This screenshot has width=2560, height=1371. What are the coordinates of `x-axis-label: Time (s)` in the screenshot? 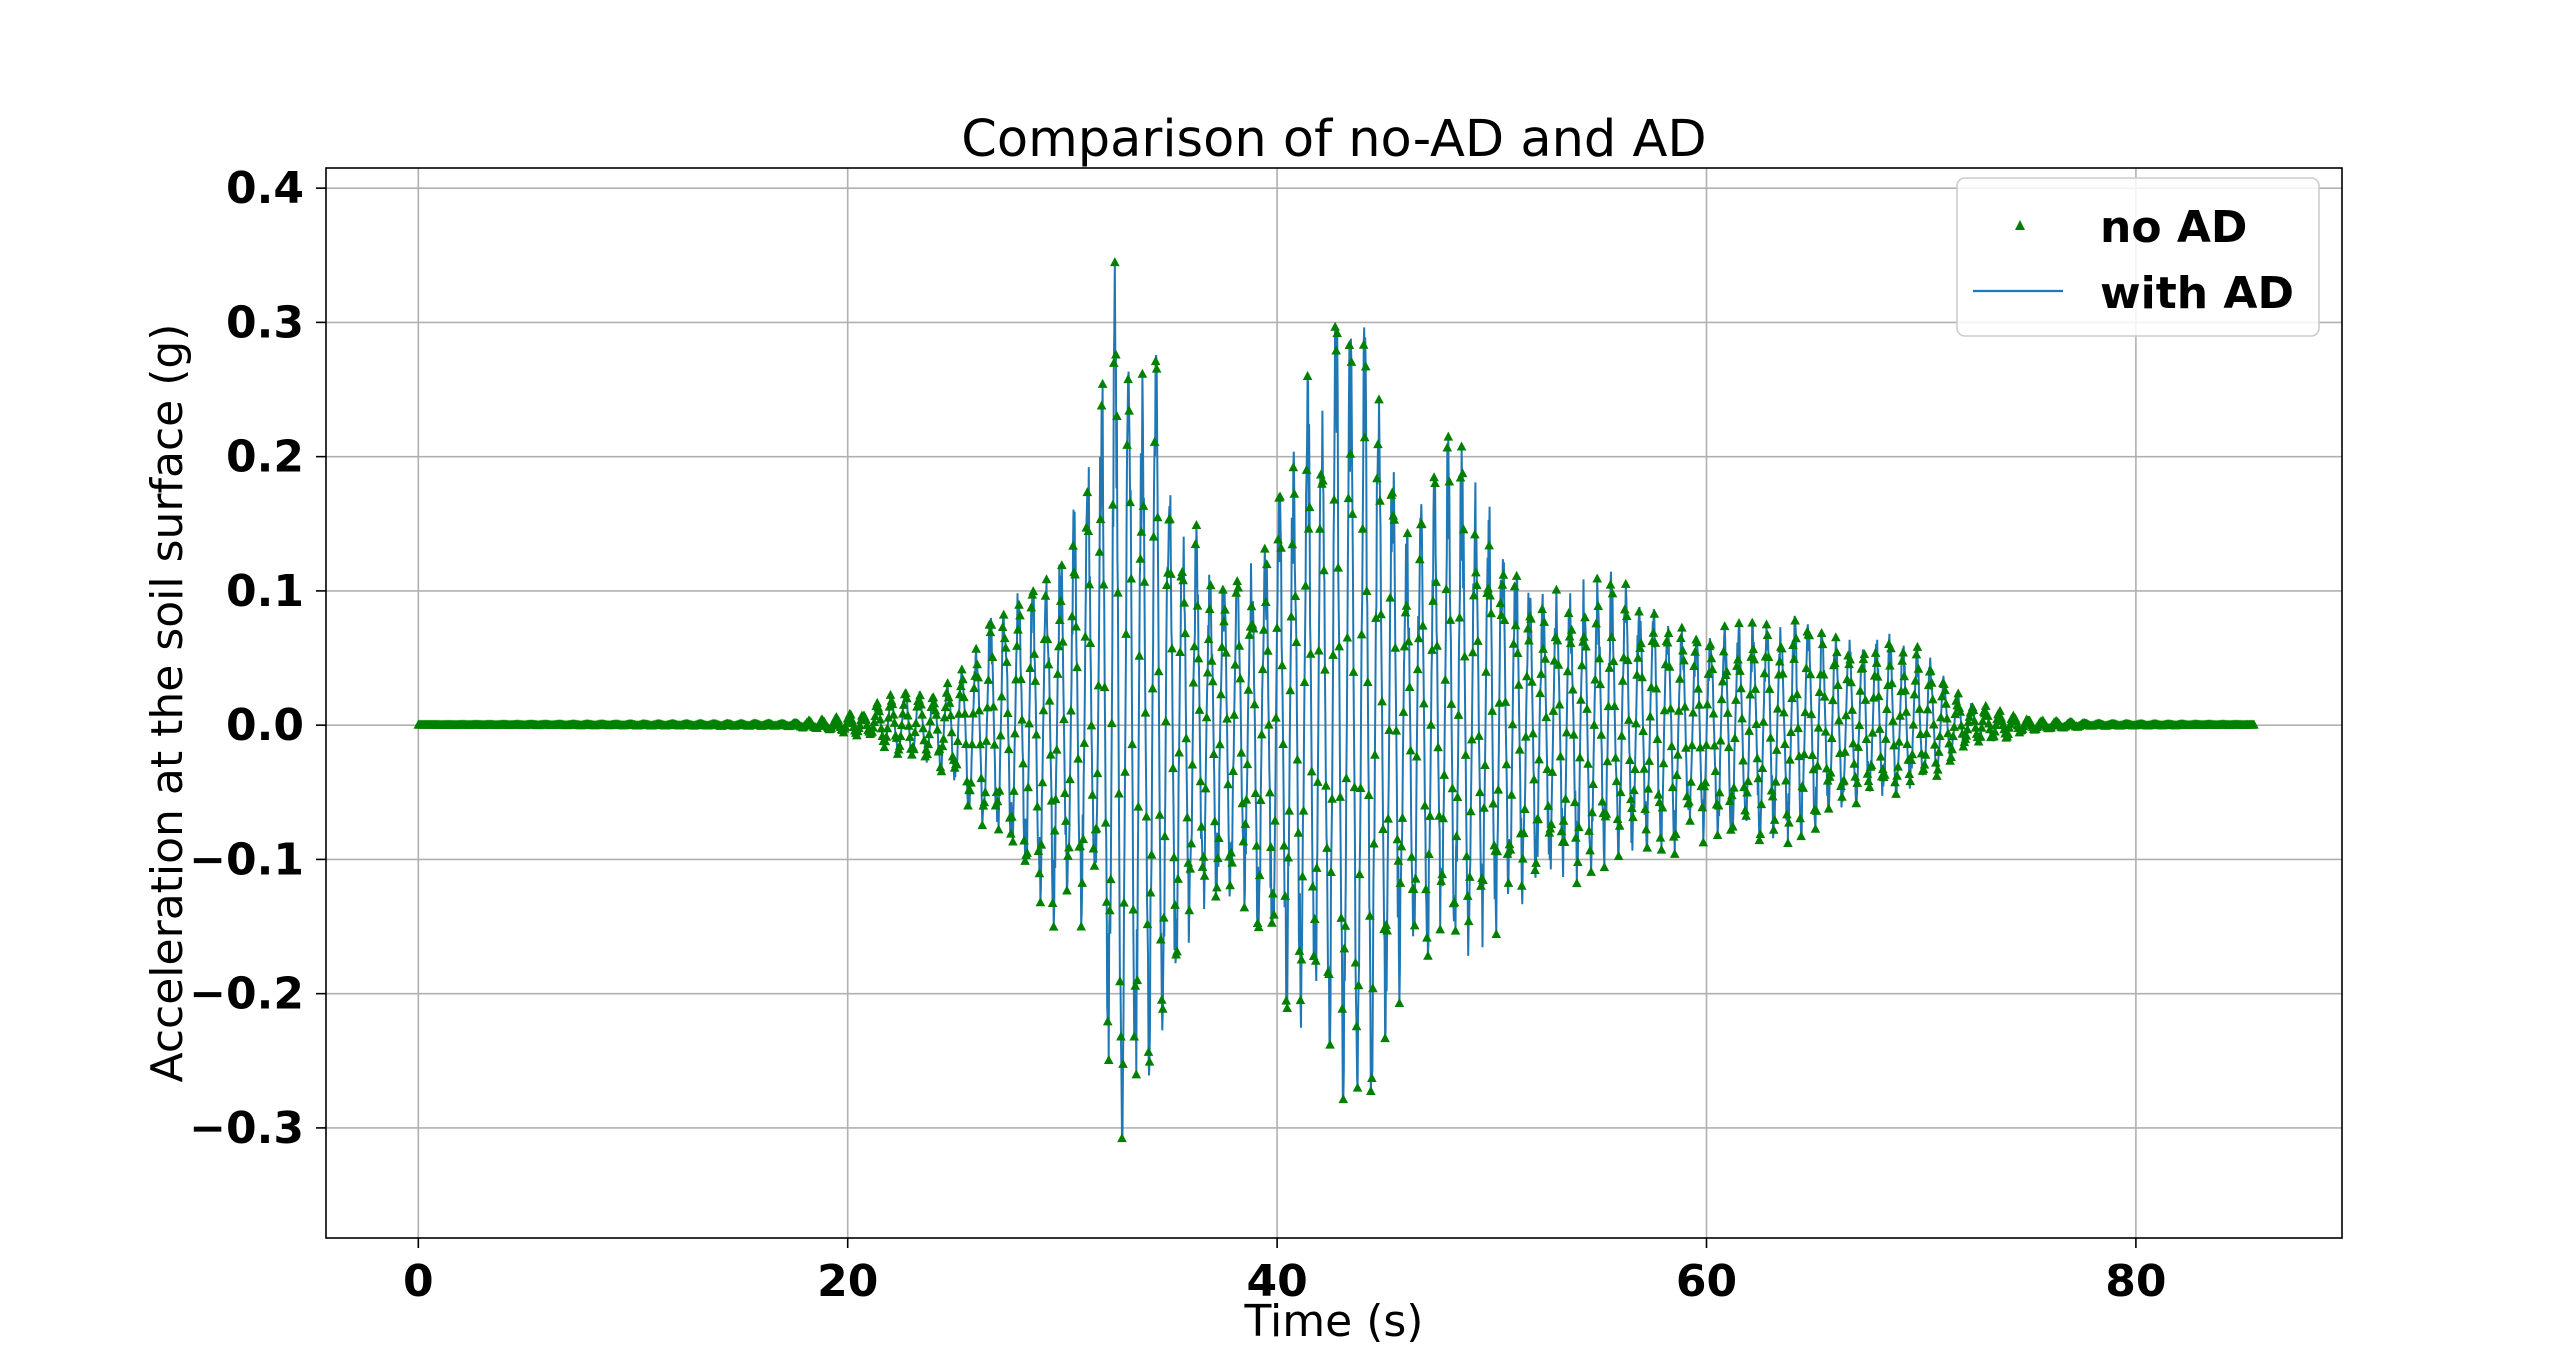 It's located at (1334, 1321).